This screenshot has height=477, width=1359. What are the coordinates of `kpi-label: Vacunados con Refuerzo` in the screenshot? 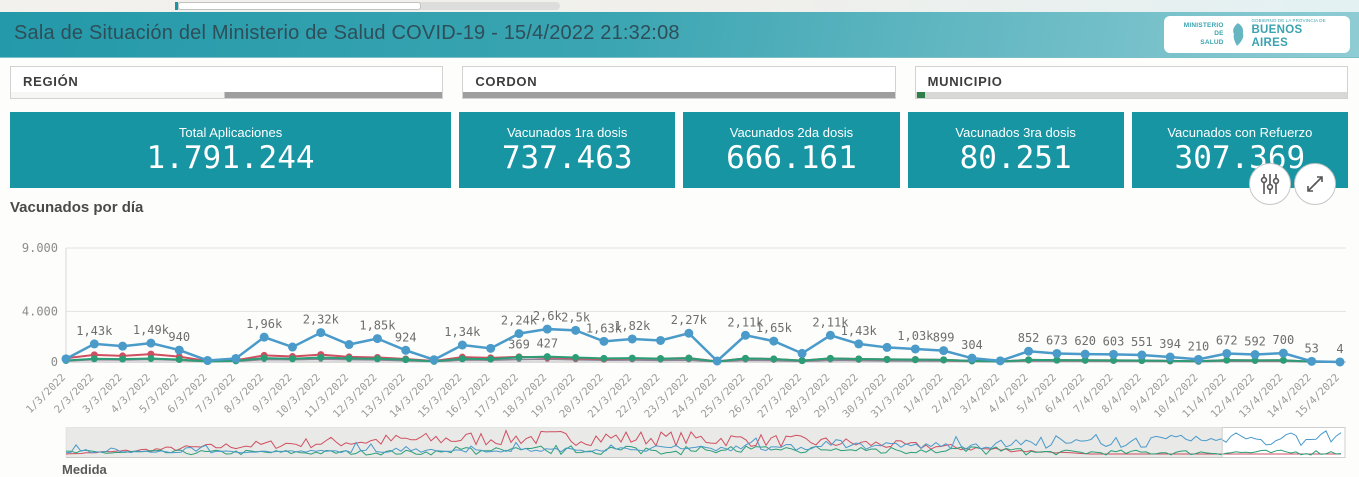 It's located at (1240, 132).